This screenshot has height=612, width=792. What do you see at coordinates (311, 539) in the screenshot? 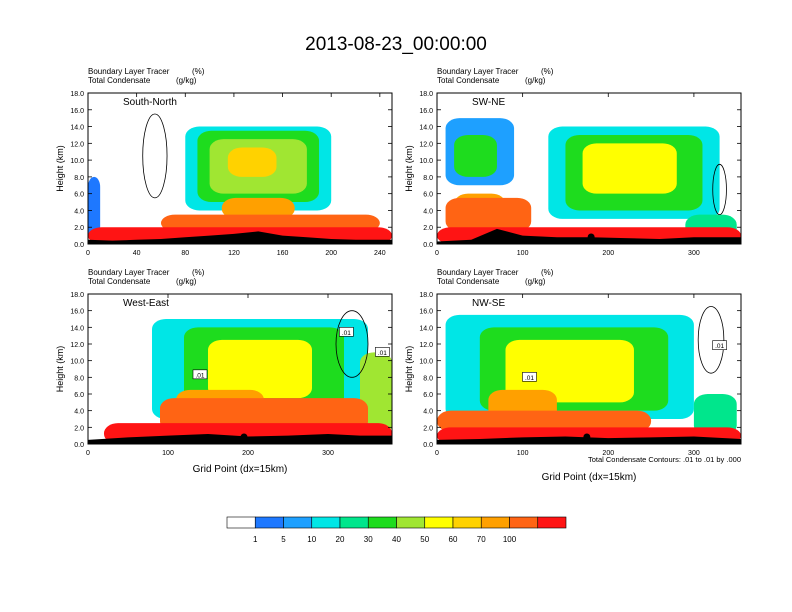
I see `colorbar-label: 10` at bounding box center [311, 539].